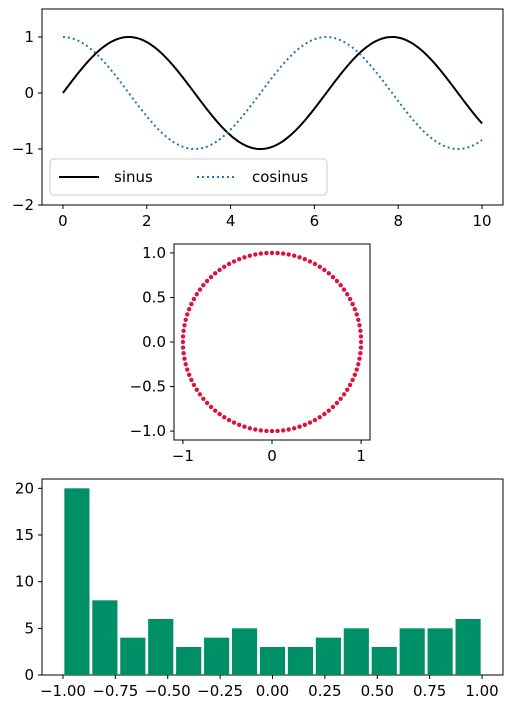 This screenshot has height=711, width=511. Describe the element at coordinates (154, 253) in the screenshot. I see `scatter-chart-ytick-label: 1.0` at that location.